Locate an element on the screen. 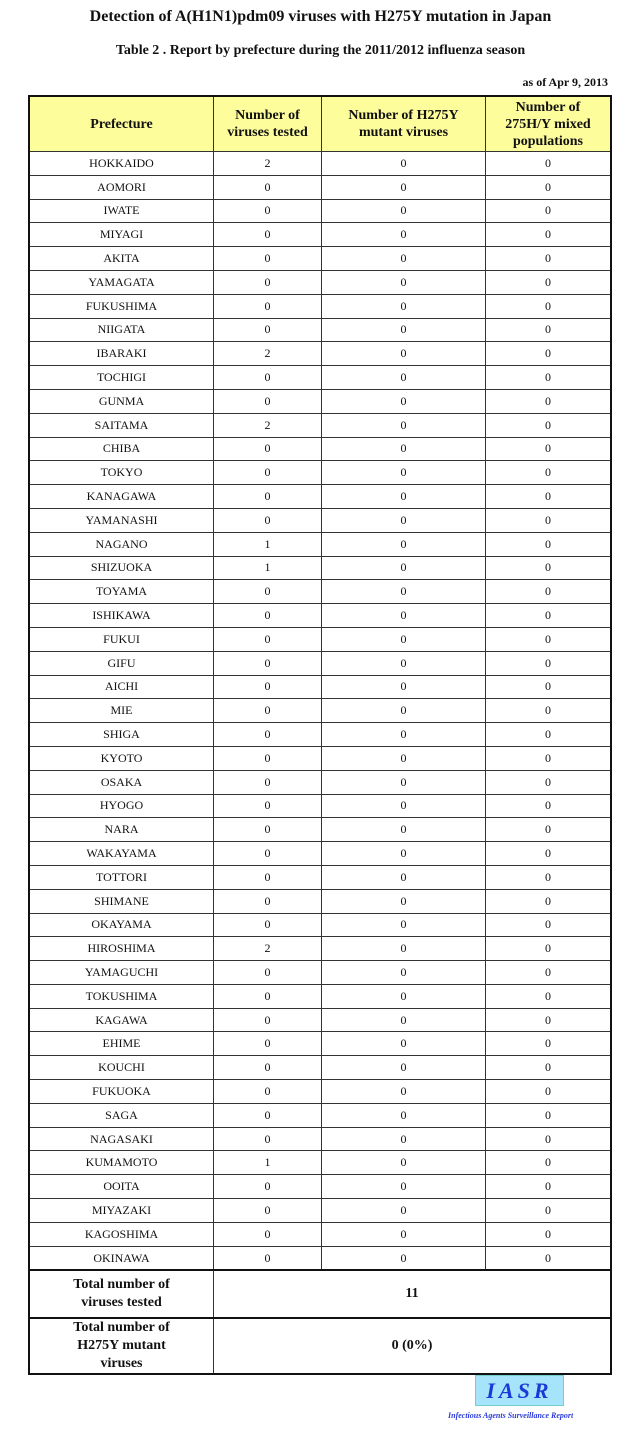 This screenshot has height=1442, width=641. prefecture-cell: AICHI is located at coordinates (121, 687).